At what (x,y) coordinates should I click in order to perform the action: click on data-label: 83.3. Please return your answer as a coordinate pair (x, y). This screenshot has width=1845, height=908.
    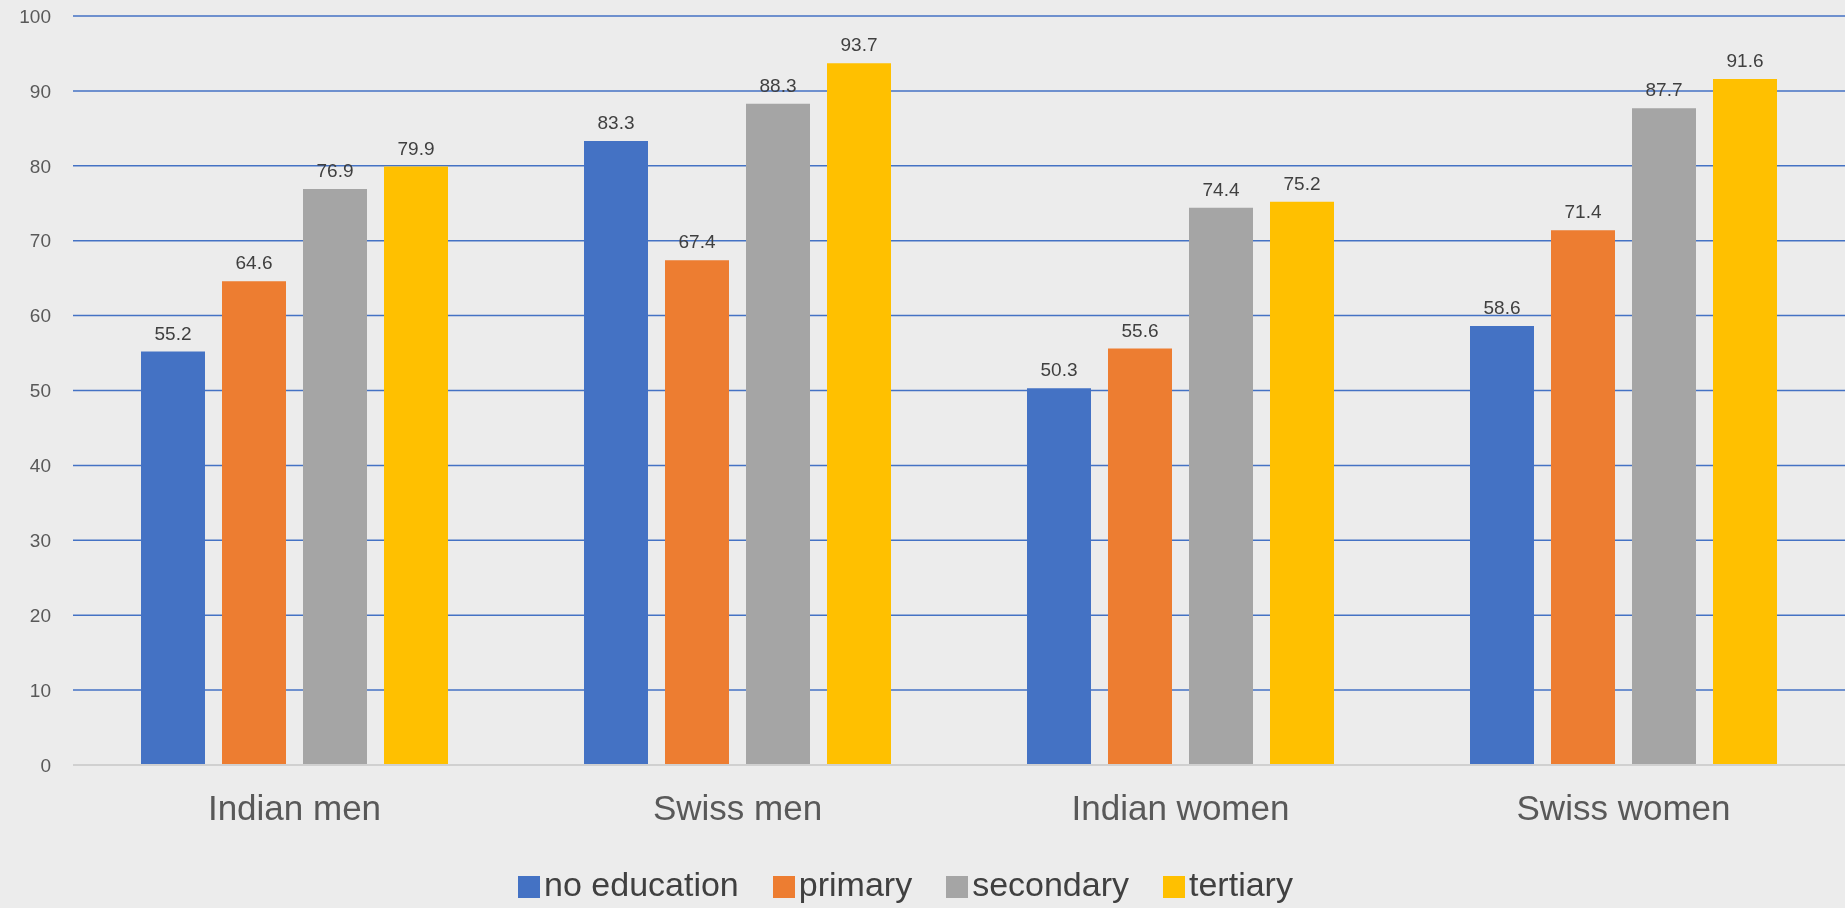
    Looking at the image, I should click on (616, 123).